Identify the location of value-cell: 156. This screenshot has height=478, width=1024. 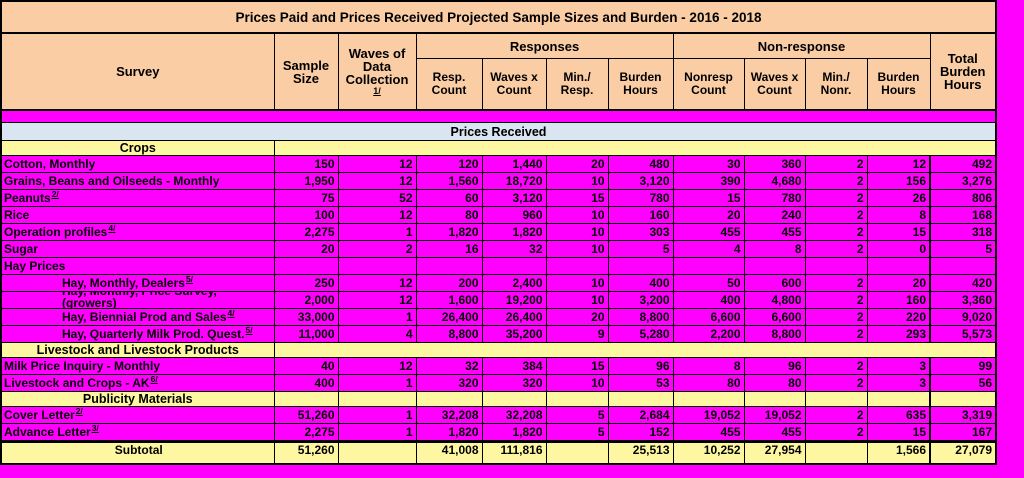
(898, 181).